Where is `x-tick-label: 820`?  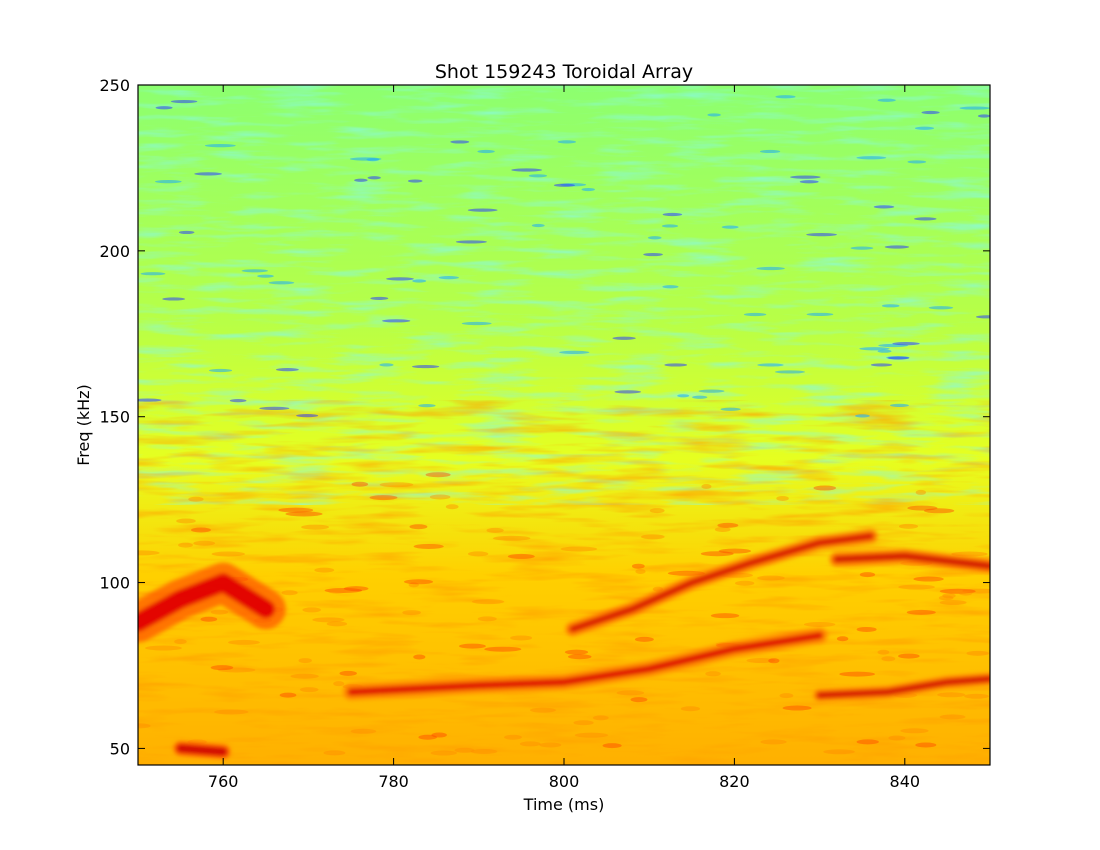
x-tick-label: 820 is located at coordinates (734, 781).